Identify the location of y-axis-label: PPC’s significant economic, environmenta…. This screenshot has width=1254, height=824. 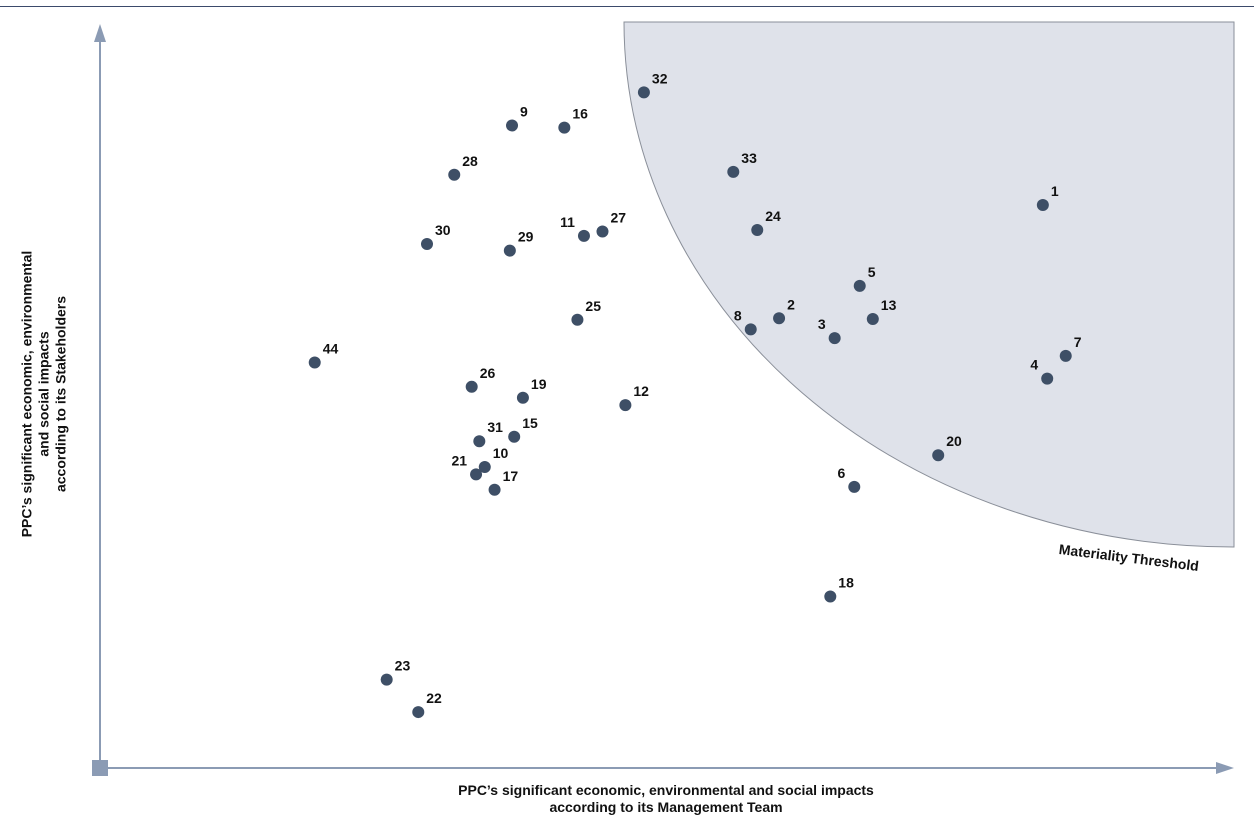
(43, 394).